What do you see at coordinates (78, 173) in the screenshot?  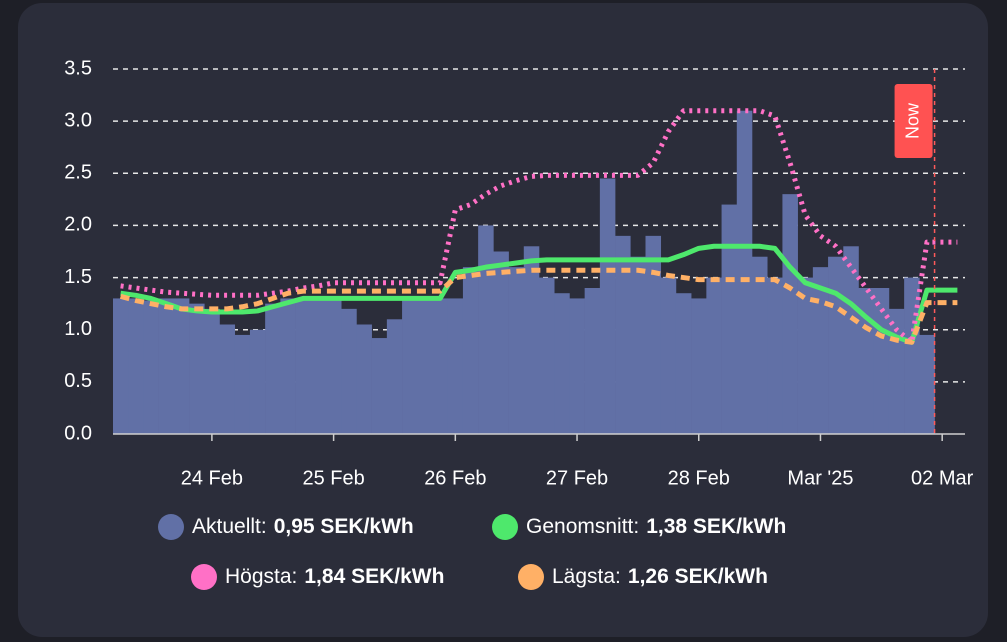 I see `y-tick-label: 2.5` at bounding box center [78, 173].